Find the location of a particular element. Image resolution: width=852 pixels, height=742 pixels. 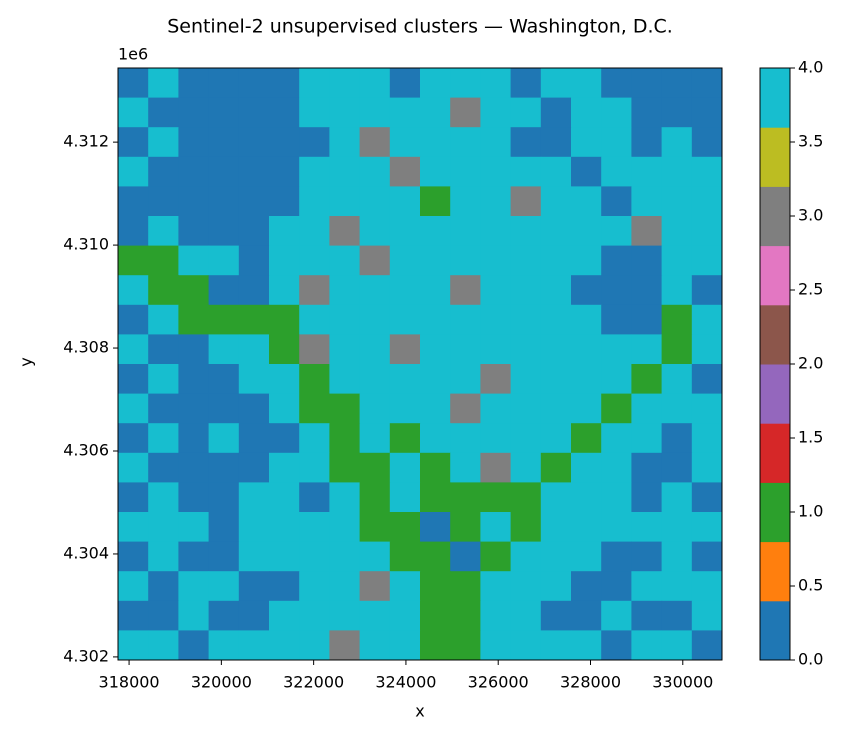

colorbar-tick-label: 1.5 is located at coordinates (810, 437).